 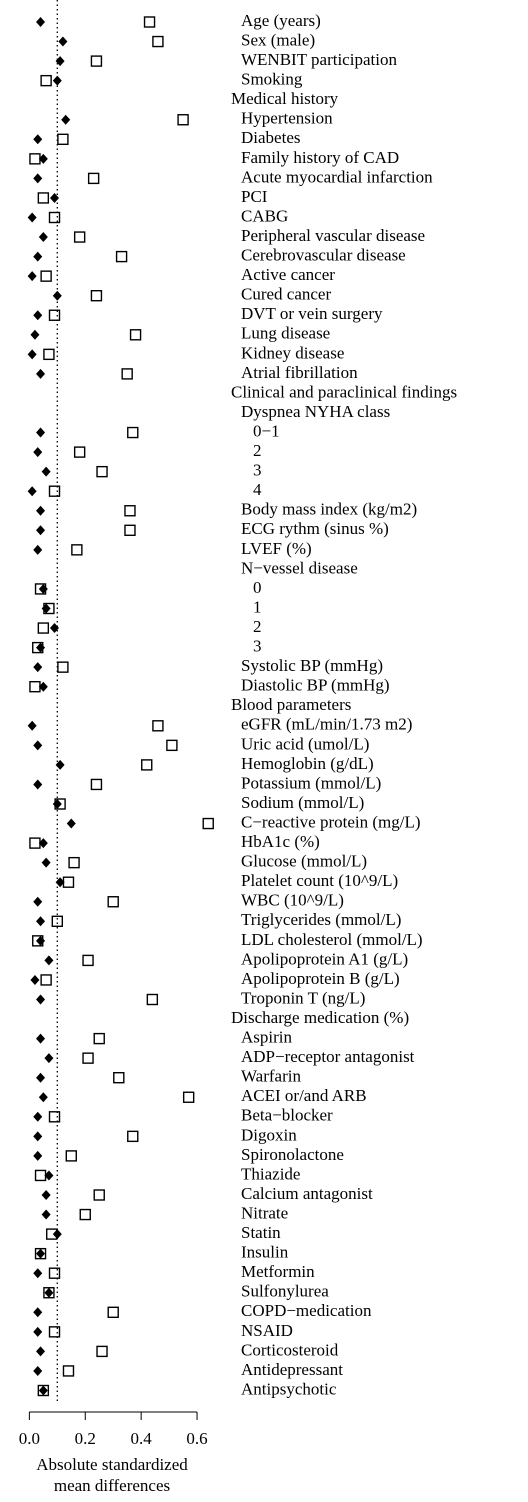 What do you see at coordinates (323, 255) in the screenshot?
I see `row-label: Cerebrovascular disease` at bounding box center [323, 255].